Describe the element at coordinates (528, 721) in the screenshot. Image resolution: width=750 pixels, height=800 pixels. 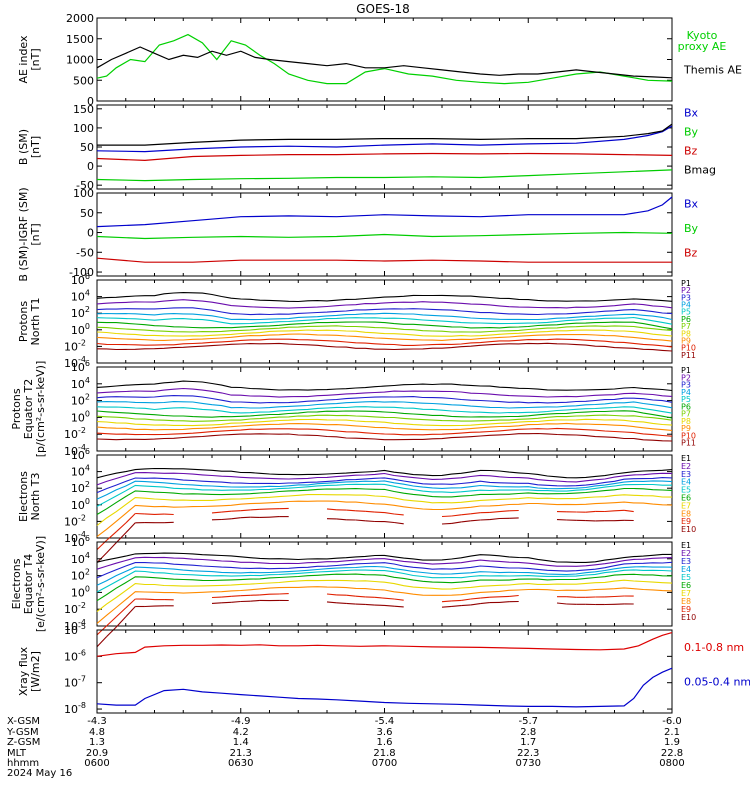
I see `ephemeris-value: -5.7` at that location.